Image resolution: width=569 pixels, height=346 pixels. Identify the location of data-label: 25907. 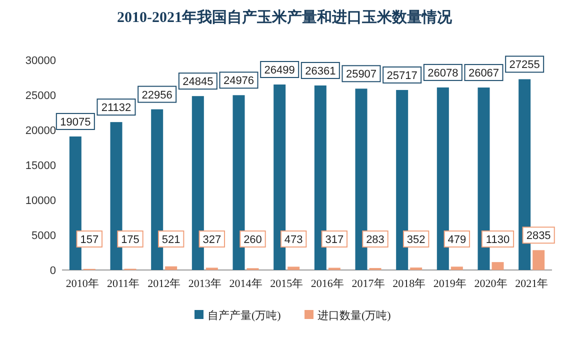
(361, 74).